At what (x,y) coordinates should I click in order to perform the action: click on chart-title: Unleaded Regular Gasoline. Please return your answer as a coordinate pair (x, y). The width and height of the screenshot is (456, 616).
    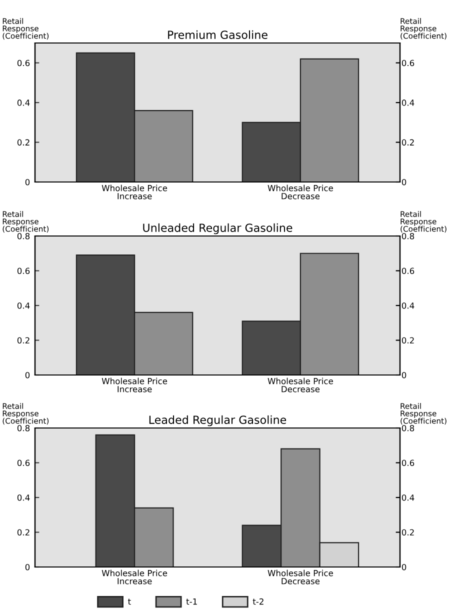
    Looking at the image, I should click on (217, 228).